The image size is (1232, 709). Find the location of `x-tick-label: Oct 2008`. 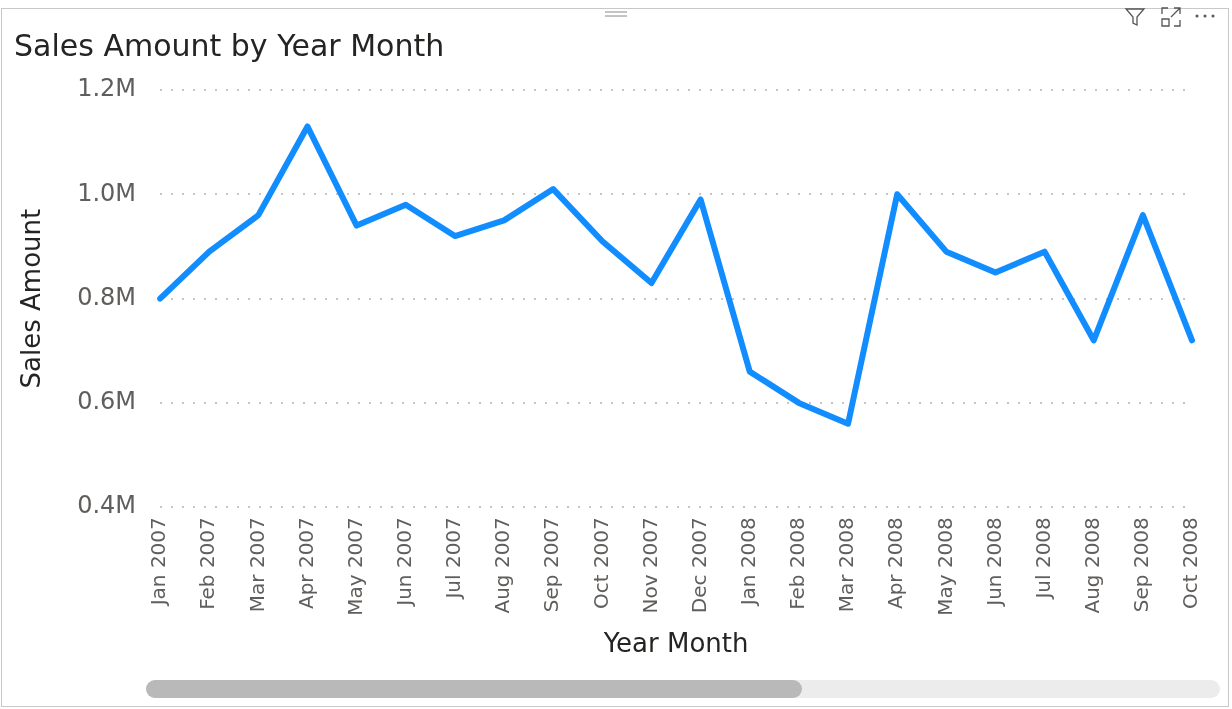

x-tick-label: Oct 2008 is located at coordinates (1190, 563).